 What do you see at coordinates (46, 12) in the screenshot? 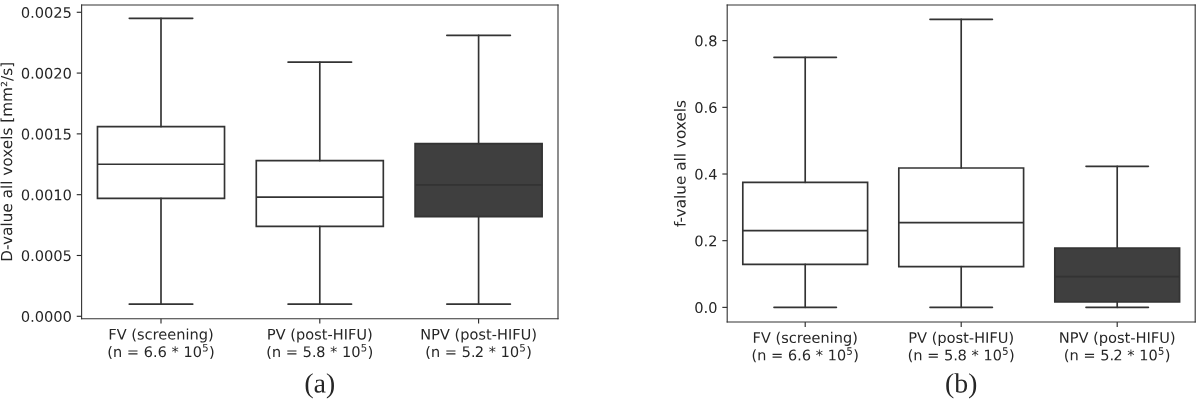
I see `y-tick-label: 0.0025` at bounding box center [46, 12].